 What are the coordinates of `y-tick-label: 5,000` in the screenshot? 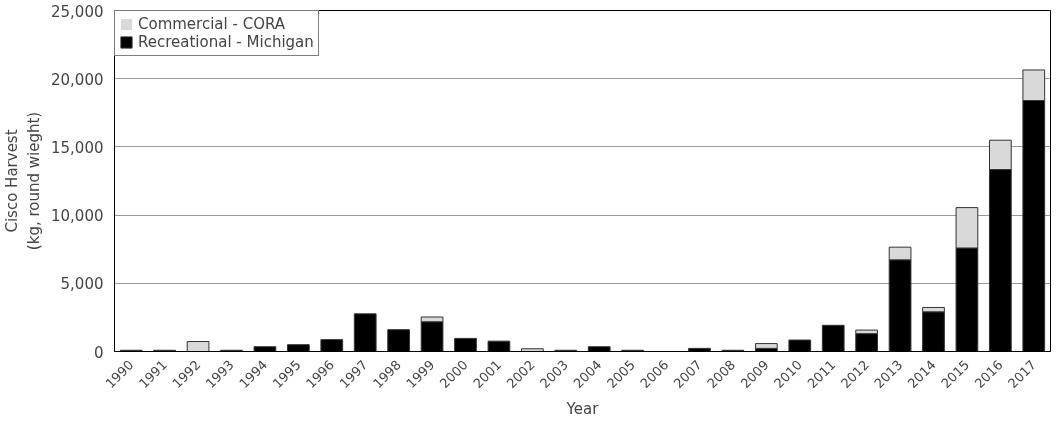 It's located at (82, 284).